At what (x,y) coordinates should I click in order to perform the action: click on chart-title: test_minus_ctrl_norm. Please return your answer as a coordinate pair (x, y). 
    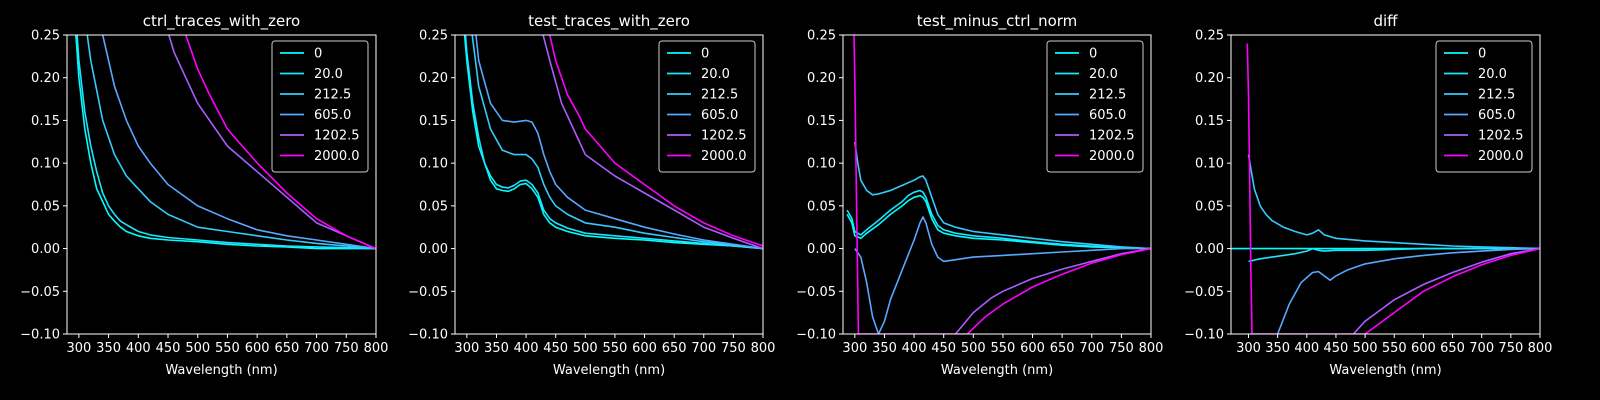
    Looking at the image, I should click on (997, 21).